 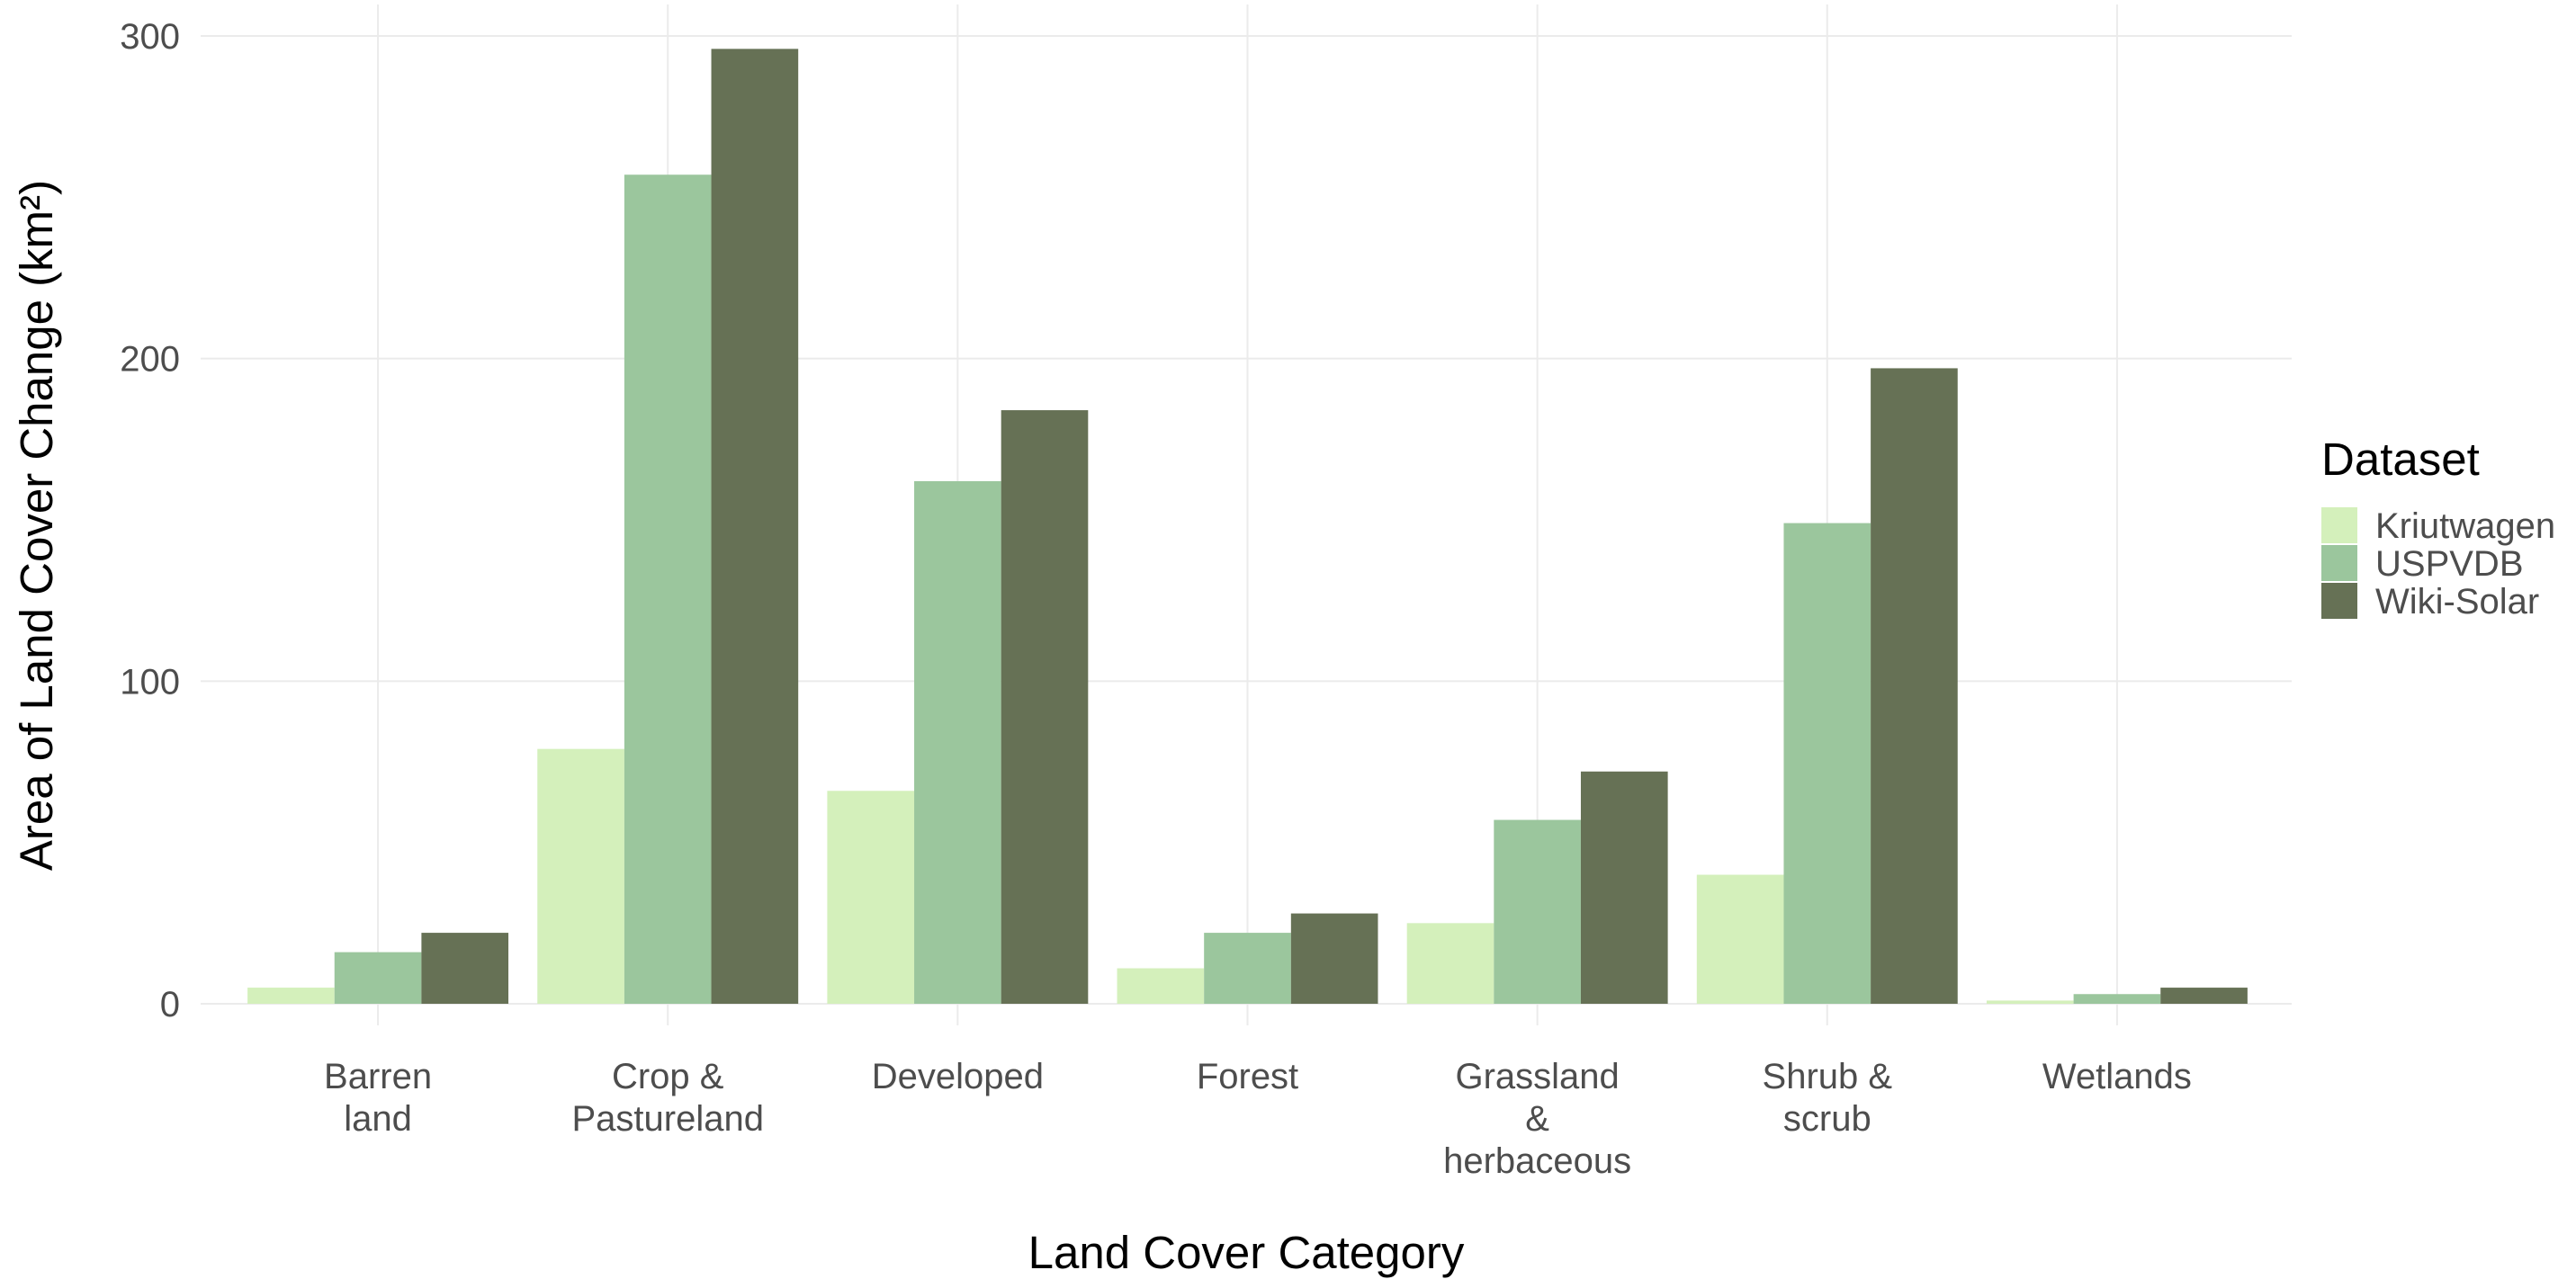 What do you see at coordinates (958, 1076) in the screenshot?
I see `x-tick-label: Developed` at bounding box center [958, 1076].